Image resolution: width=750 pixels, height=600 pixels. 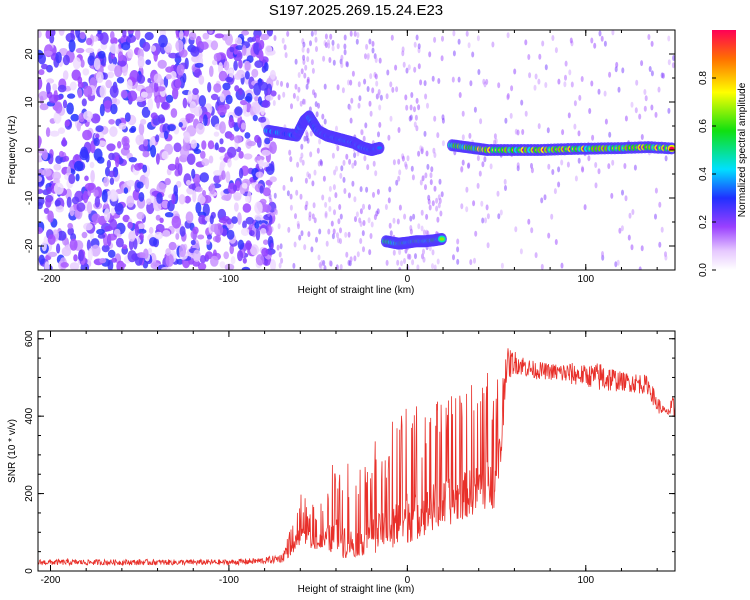 What do you see at coordinates (29, 197) in the screenshot?
I see `spectrogram-ytick-label: -10` at bounding box center [29, 197].